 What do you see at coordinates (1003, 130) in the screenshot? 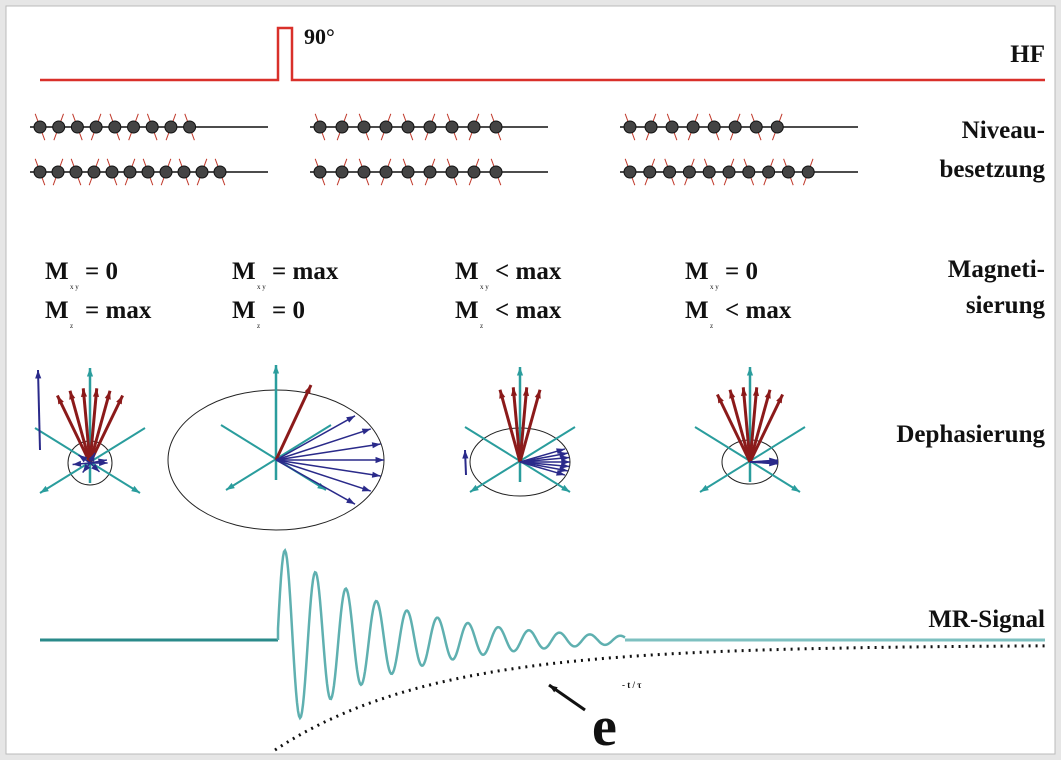
I see `levels-label: Niveau-` at bounding box center [1003, 130].